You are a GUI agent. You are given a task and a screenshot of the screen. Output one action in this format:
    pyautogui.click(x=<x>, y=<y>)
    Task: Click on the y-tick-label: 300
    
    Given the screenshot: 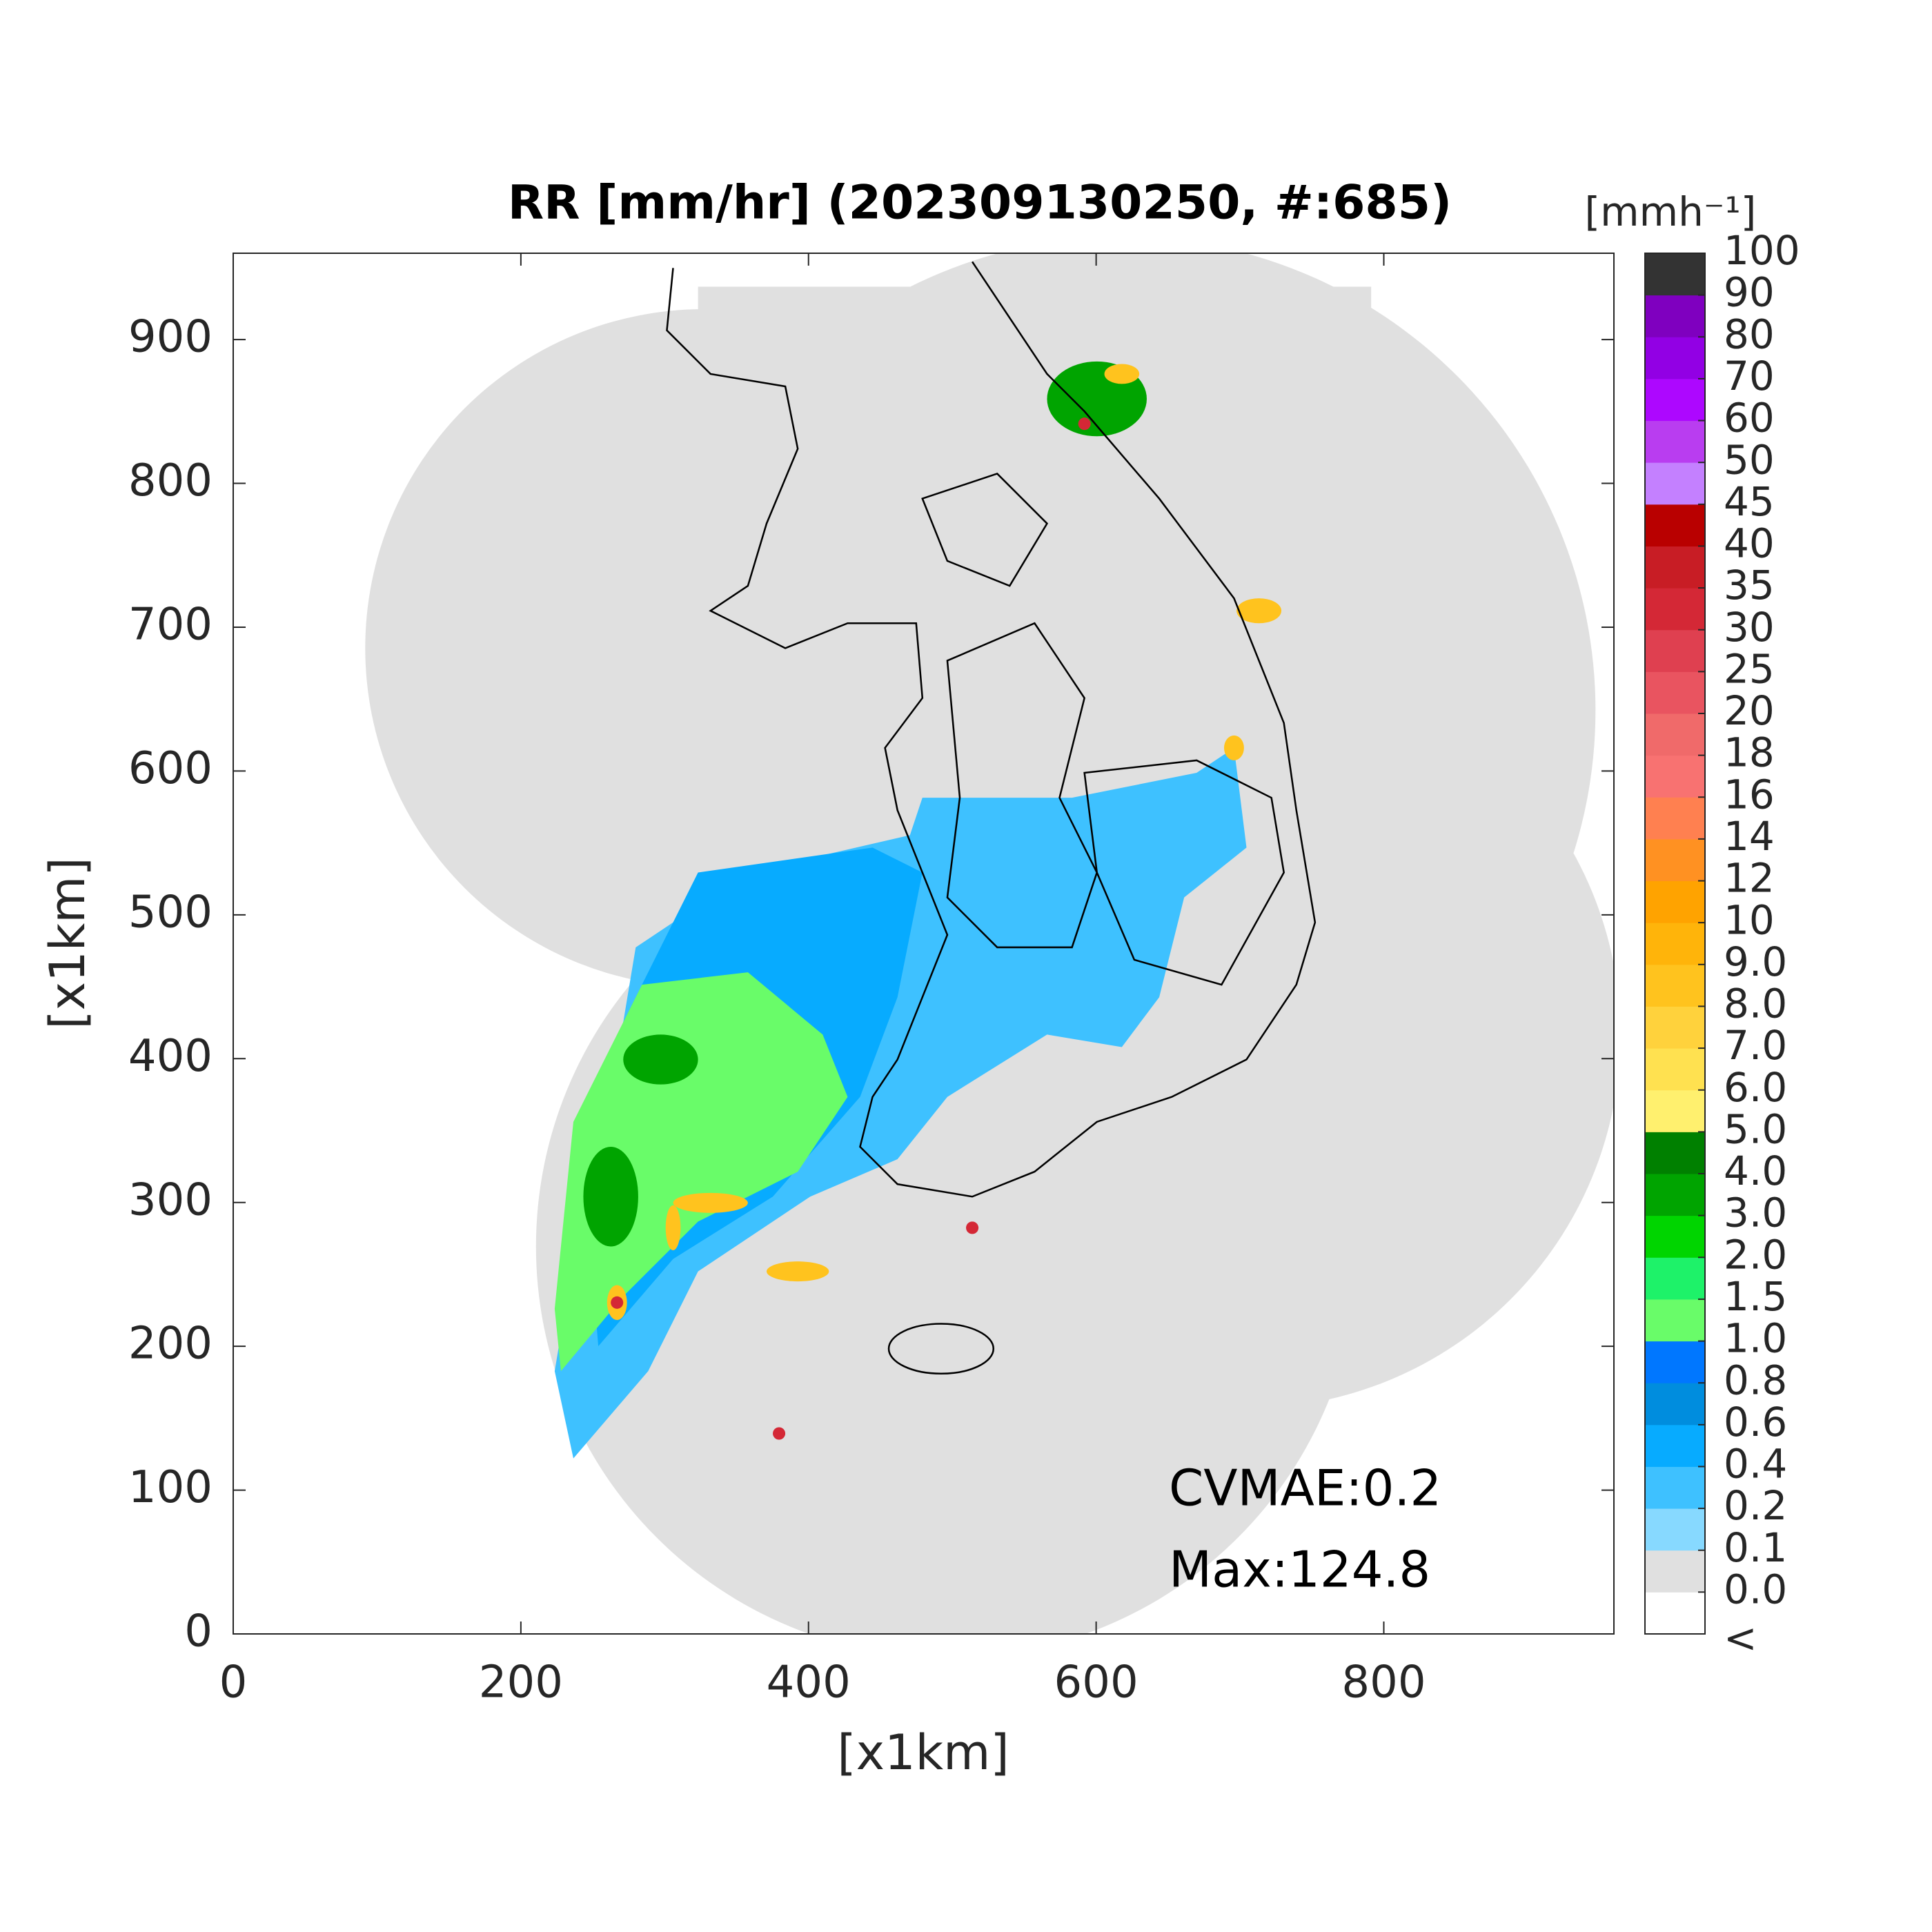 What is the action you would take?
    pyautogui.click(x=170, y=1199)
    